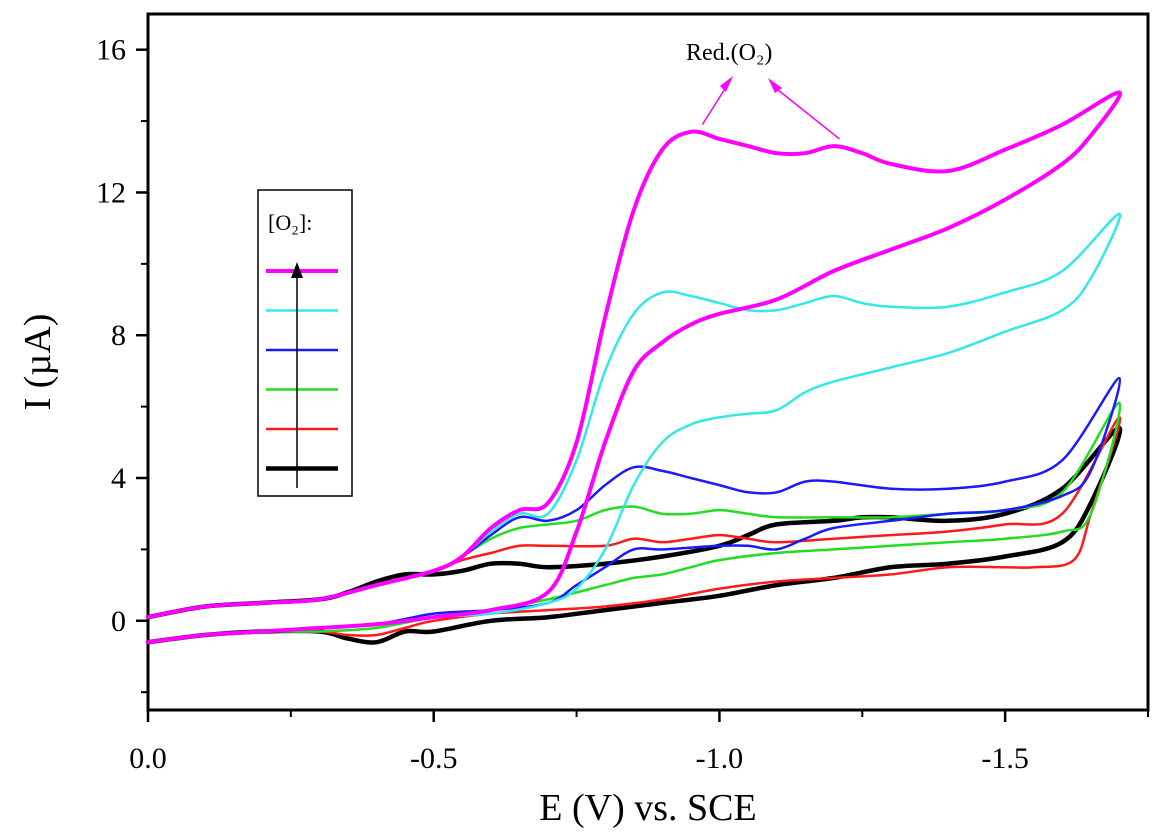  What do you see at coordinates (763, 90) in the screenshot?
I see `annotation: Red.(O₂)` at bounding box center [763, 90].